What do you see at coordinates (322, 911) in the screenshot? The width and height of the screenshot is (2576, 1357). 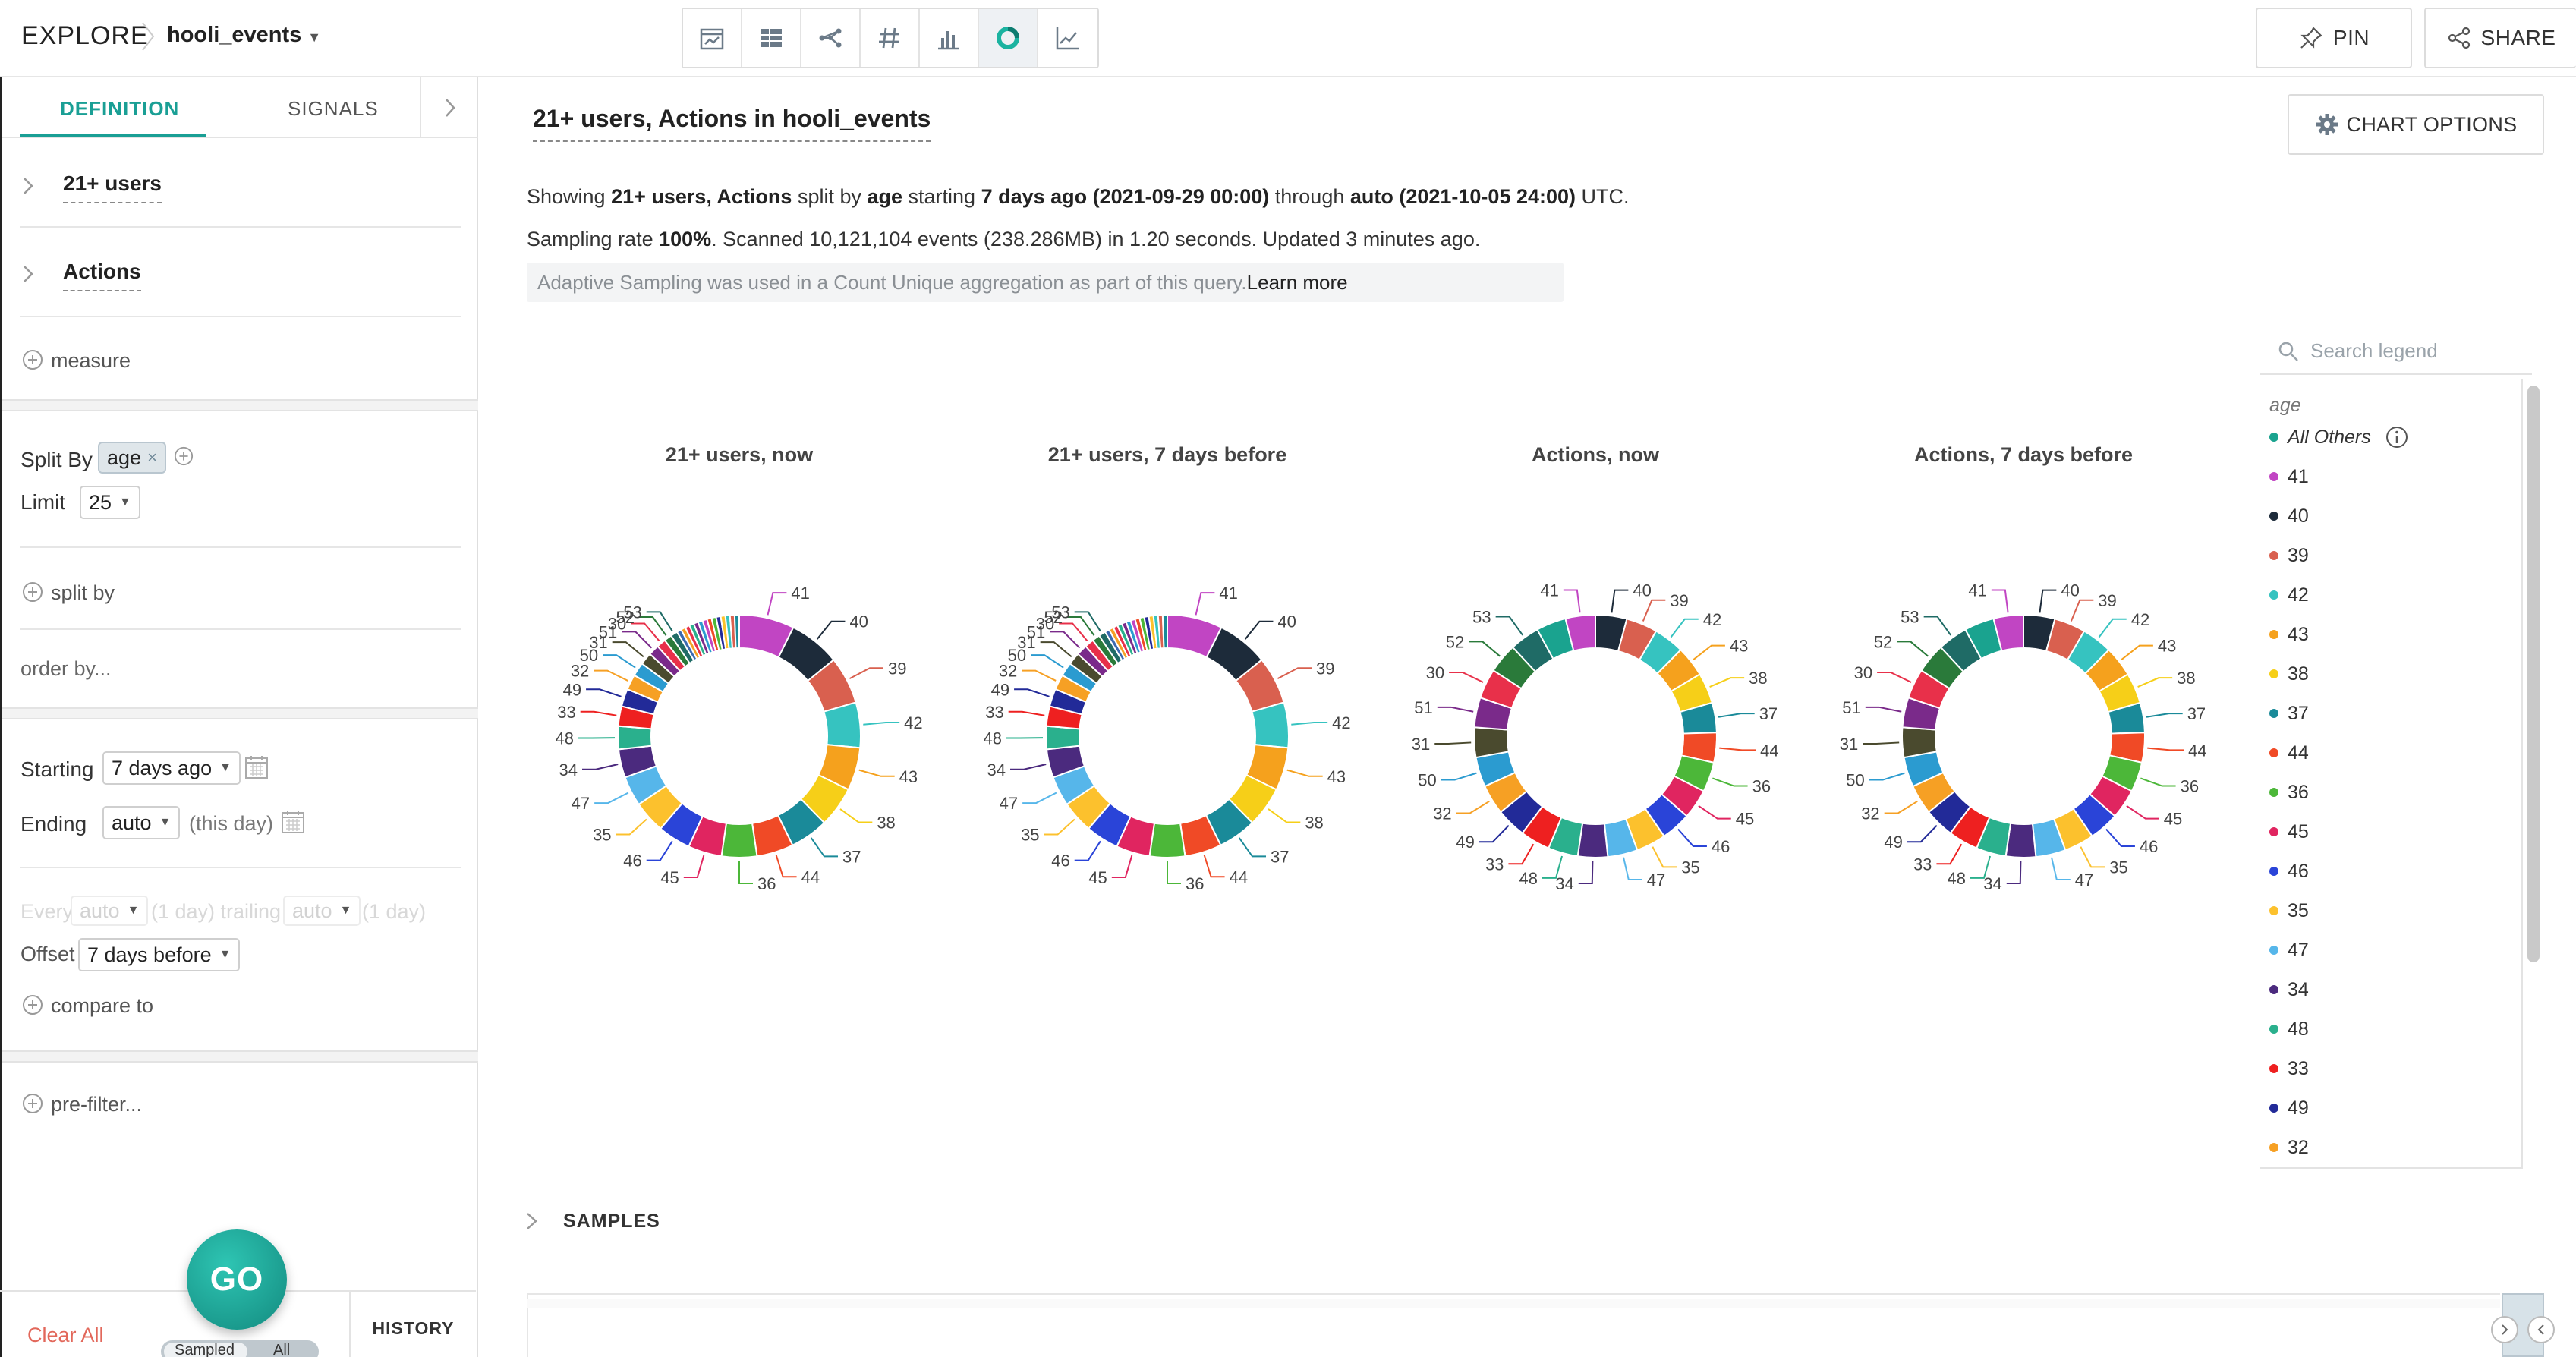 I see `trailing-select: auto ▼` at bounding box center [322, 911].